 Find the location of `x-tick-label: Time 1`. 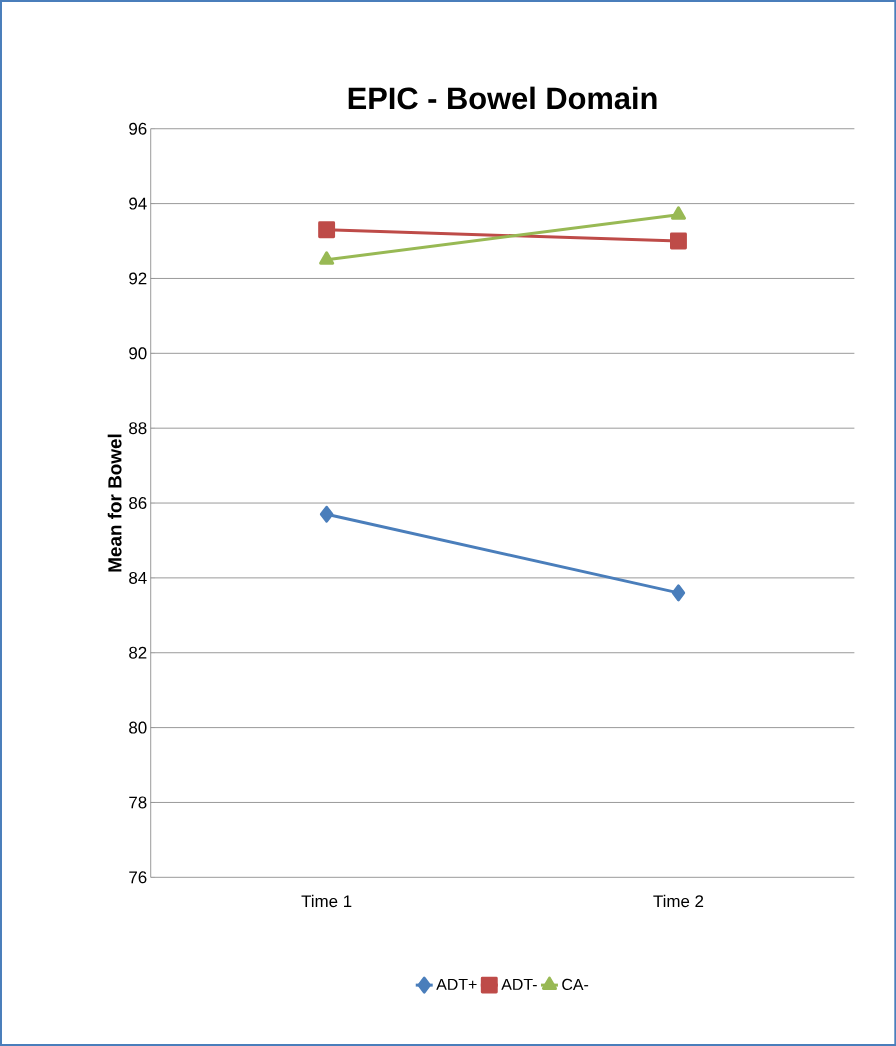

x-tick-label: Time 1 is located at coordinates (326, 901).